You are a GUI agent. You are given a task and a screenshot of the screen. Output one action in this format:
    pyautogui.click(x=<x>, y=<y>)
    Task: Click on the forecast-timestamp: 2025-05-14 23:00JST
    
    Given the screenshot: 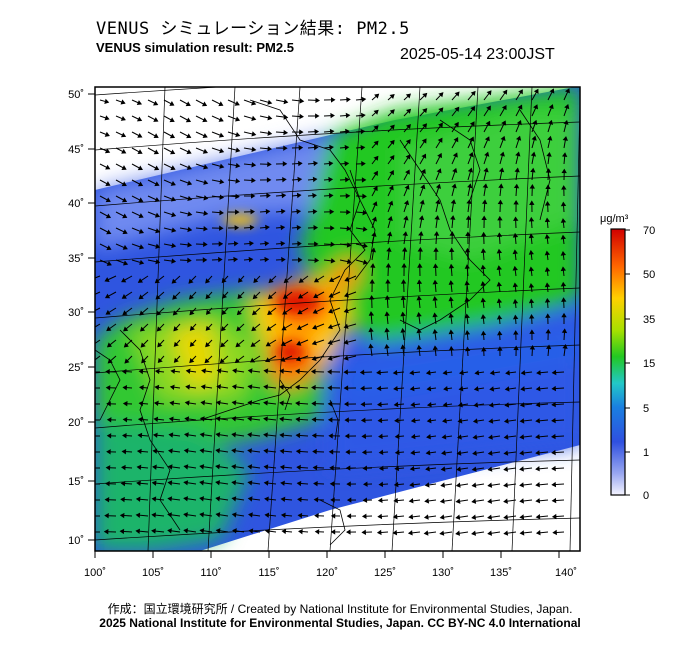 What is the action you would take?
    pyautogui.click(x=477, y=54)
    